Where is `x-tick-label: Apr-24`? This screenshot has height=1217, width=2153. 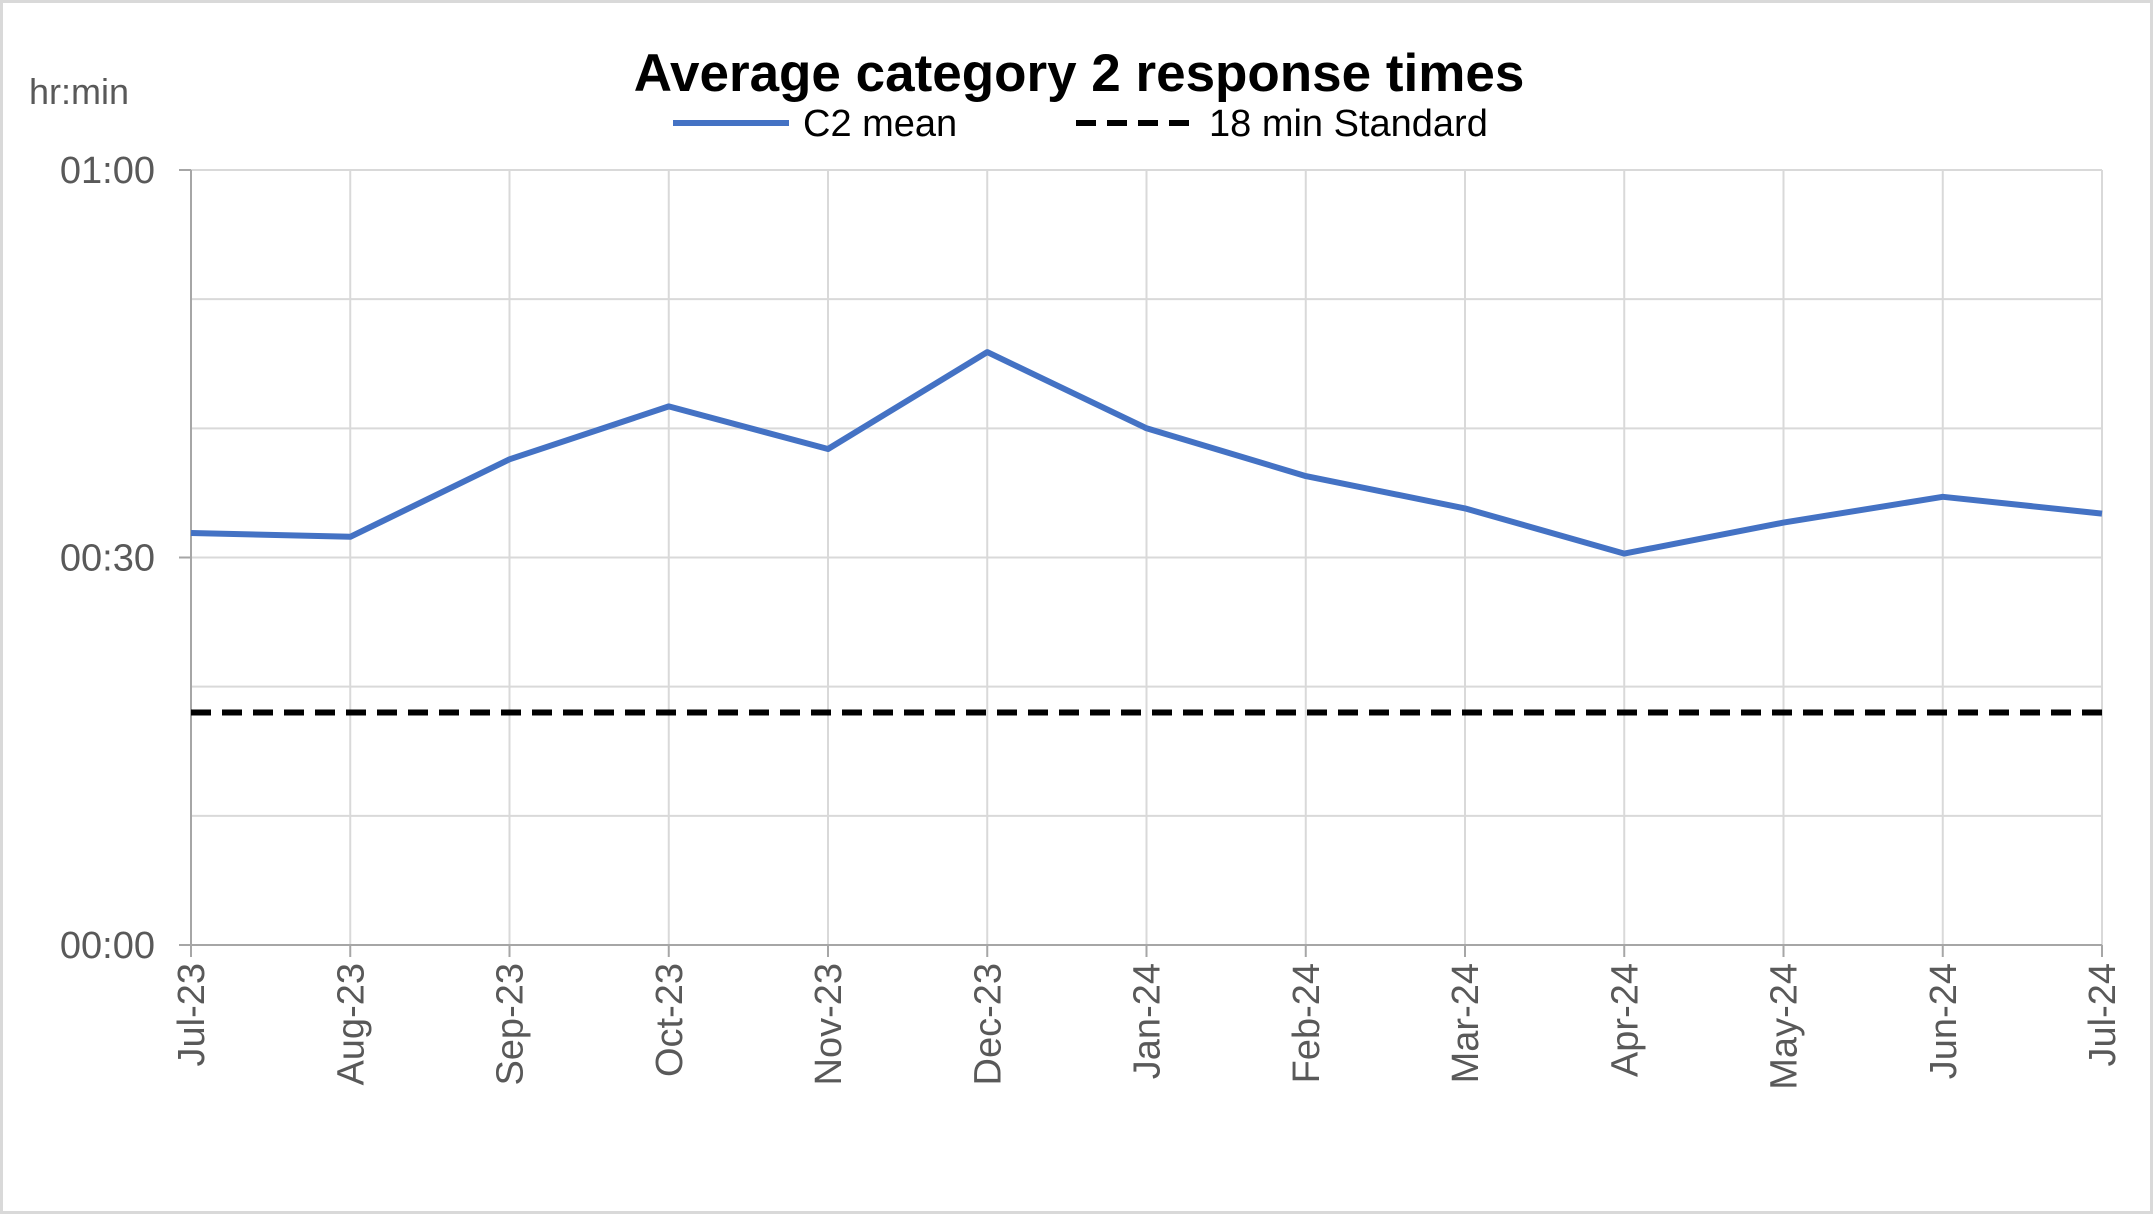 x-tick-label: Apr-24 is located at coordinates (1625, 1020).